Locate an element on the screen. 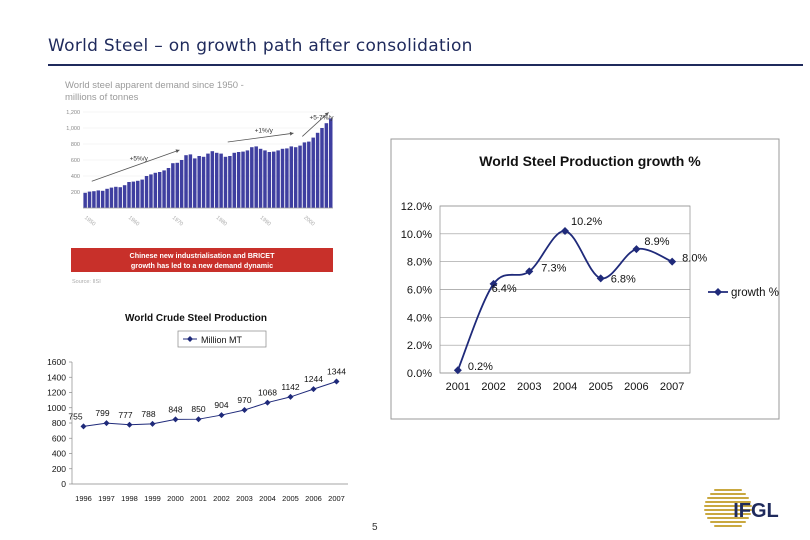 The width and height of the screenshot is (810, 540). demand-source: Source: IISI is located at coordinates (86, 282).